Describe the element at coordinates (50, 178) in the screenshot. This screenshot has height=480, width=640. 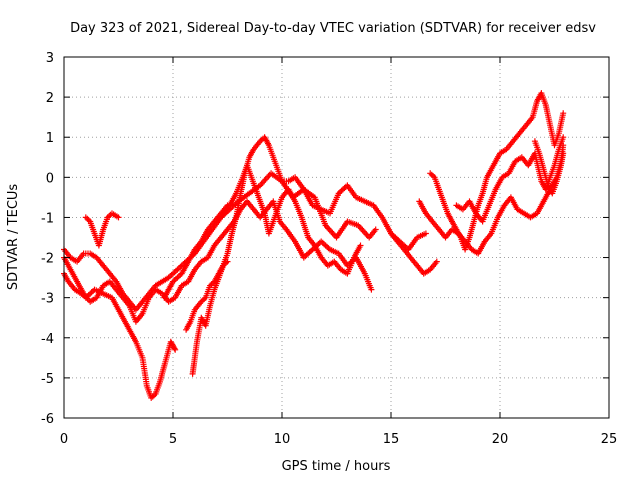
I see `y-tick-label: 0` at that location.